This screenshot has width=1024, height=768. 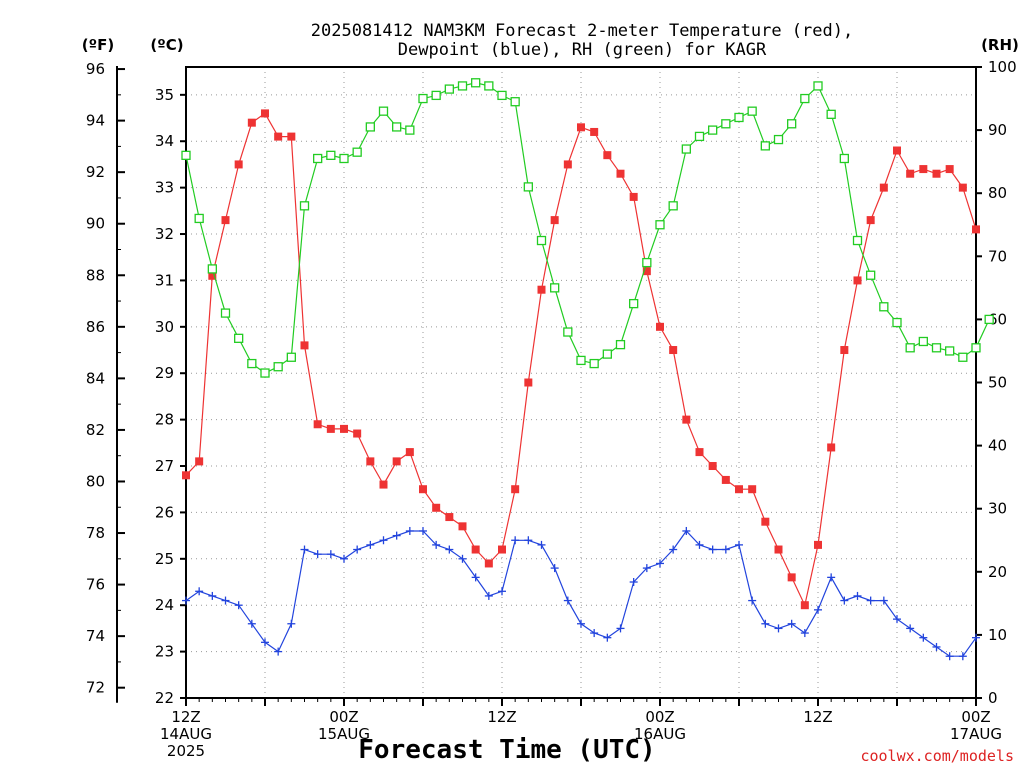 What do you see at coordinates (164, 605) in the screenshot?
I see `celsius-tick-label: 24` at bounding box center [164, 605].